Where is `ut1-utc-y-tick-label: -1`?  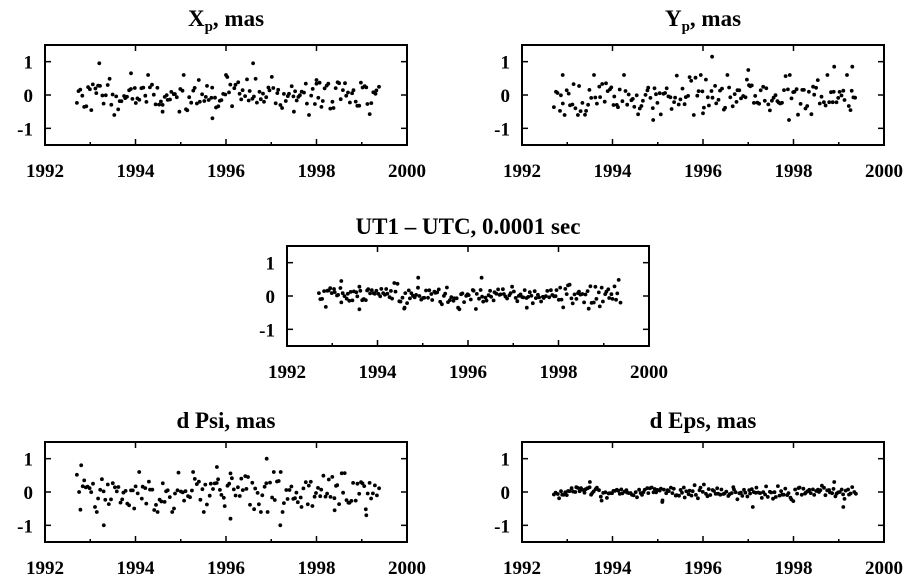
ut1-utc-y-tick-label: -1 is located at coordinates (267, 330).